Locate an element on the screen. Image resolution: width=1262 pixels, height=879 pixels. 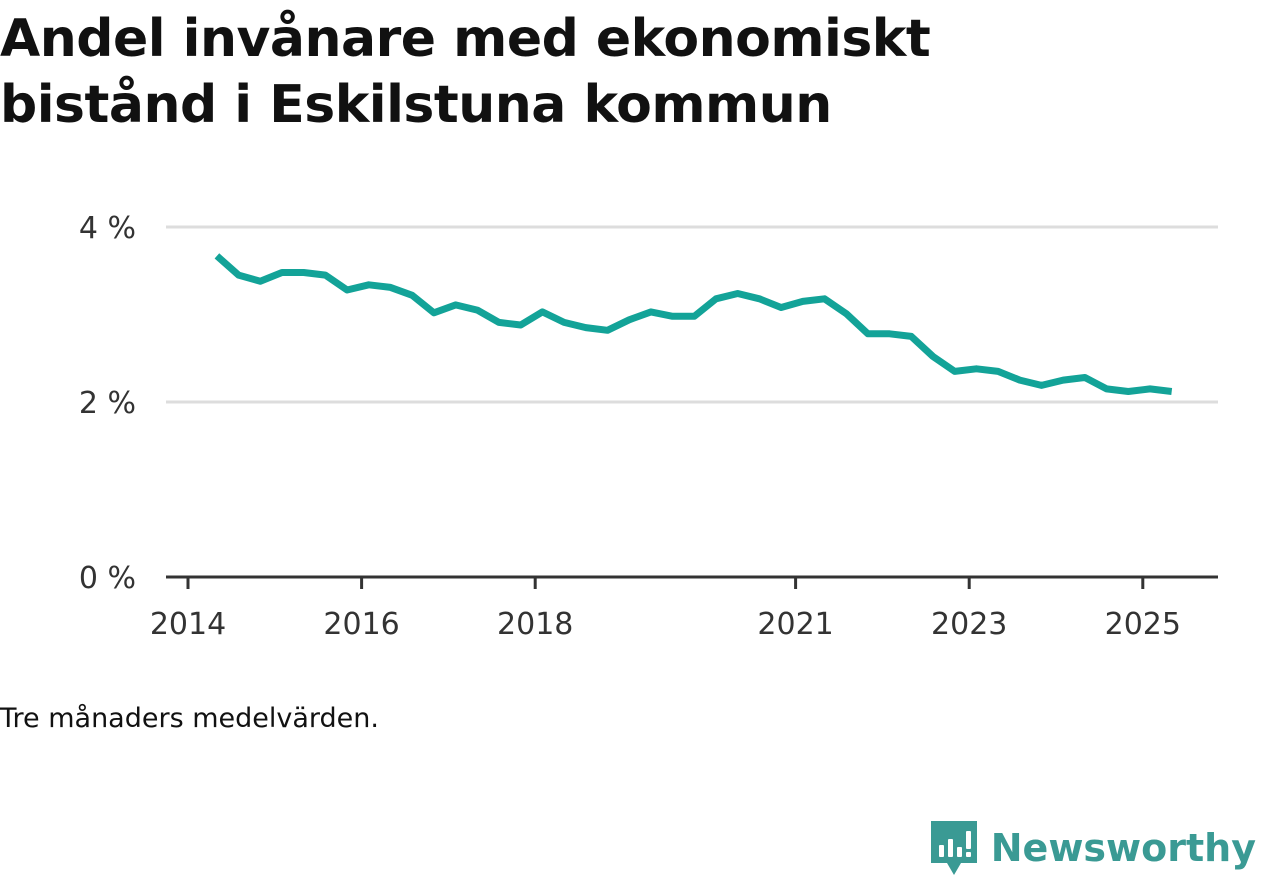
x-tick-label: 2018 is located at coordinates (535, 624).